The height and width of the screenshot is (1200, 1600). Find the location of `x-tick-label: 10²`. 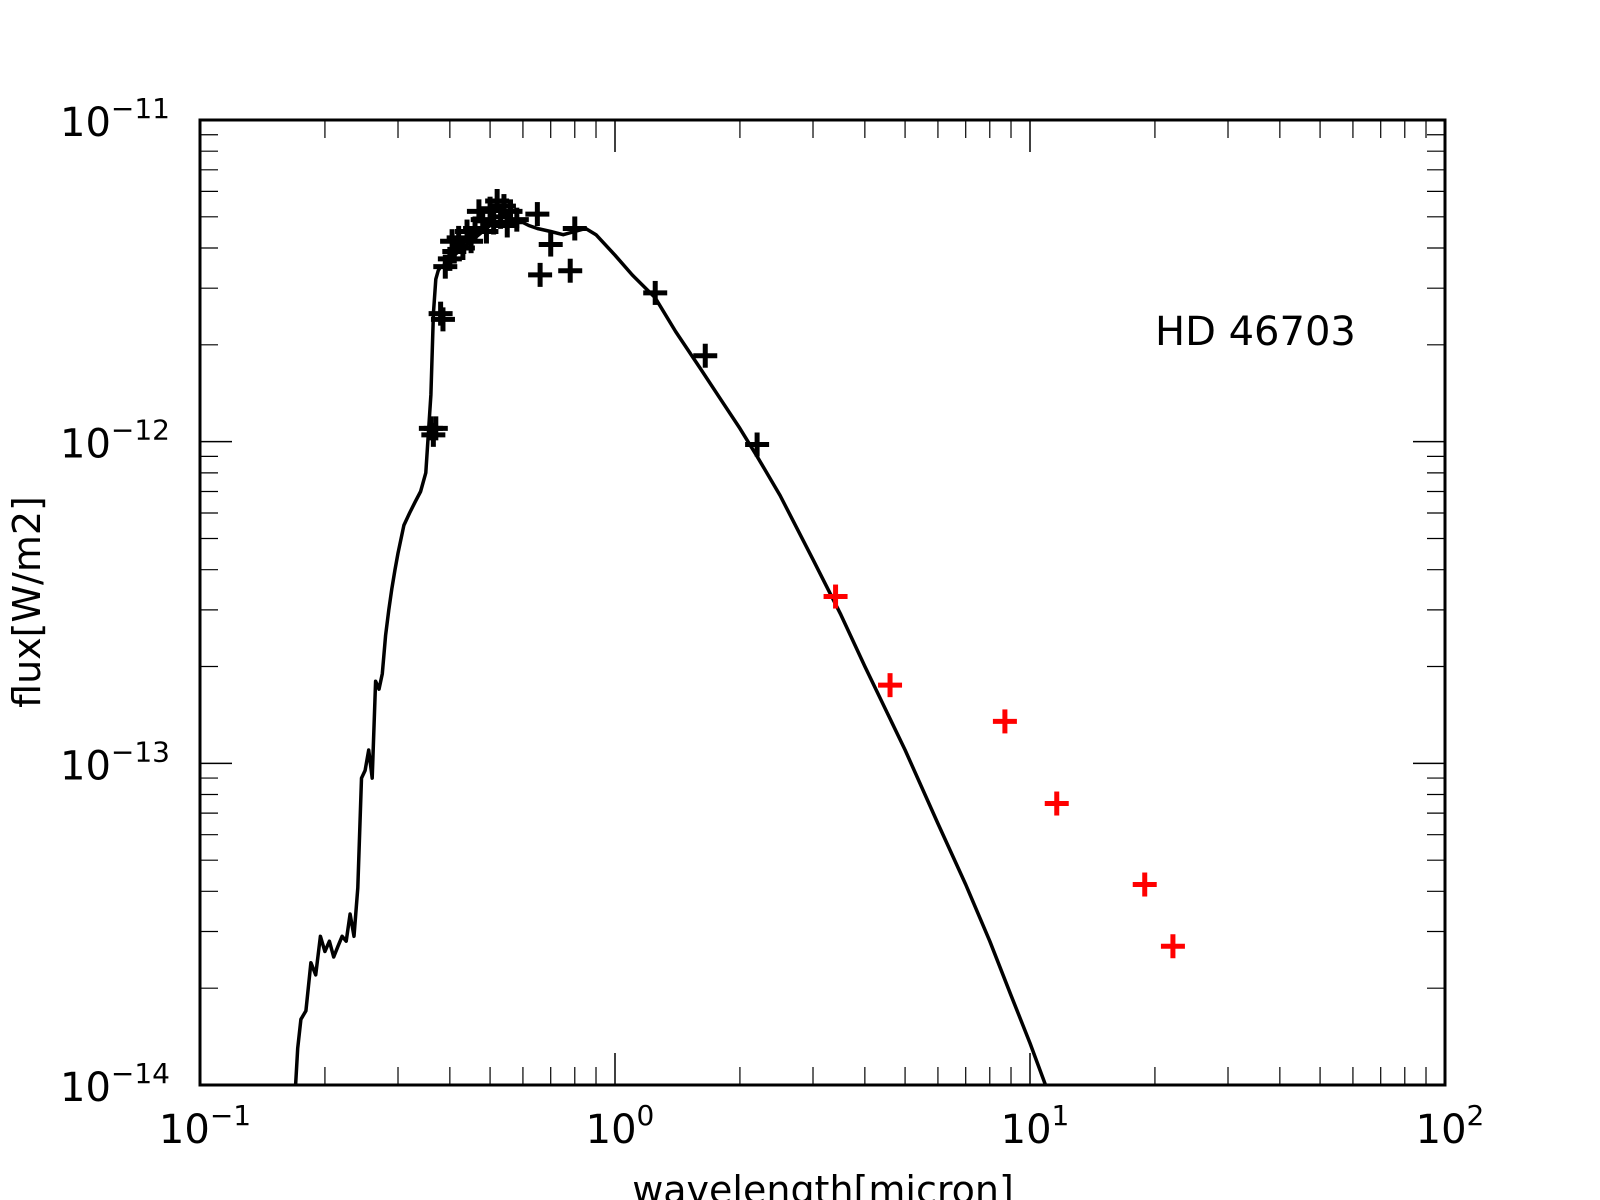

x-tick-label: 10² is located at coordinates (1450, 1126).